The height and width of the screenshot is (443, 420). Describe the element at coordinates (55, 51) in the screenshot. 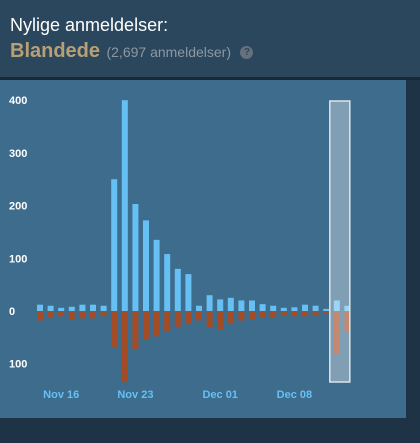

I see `review-rating: Blandede` at that location.